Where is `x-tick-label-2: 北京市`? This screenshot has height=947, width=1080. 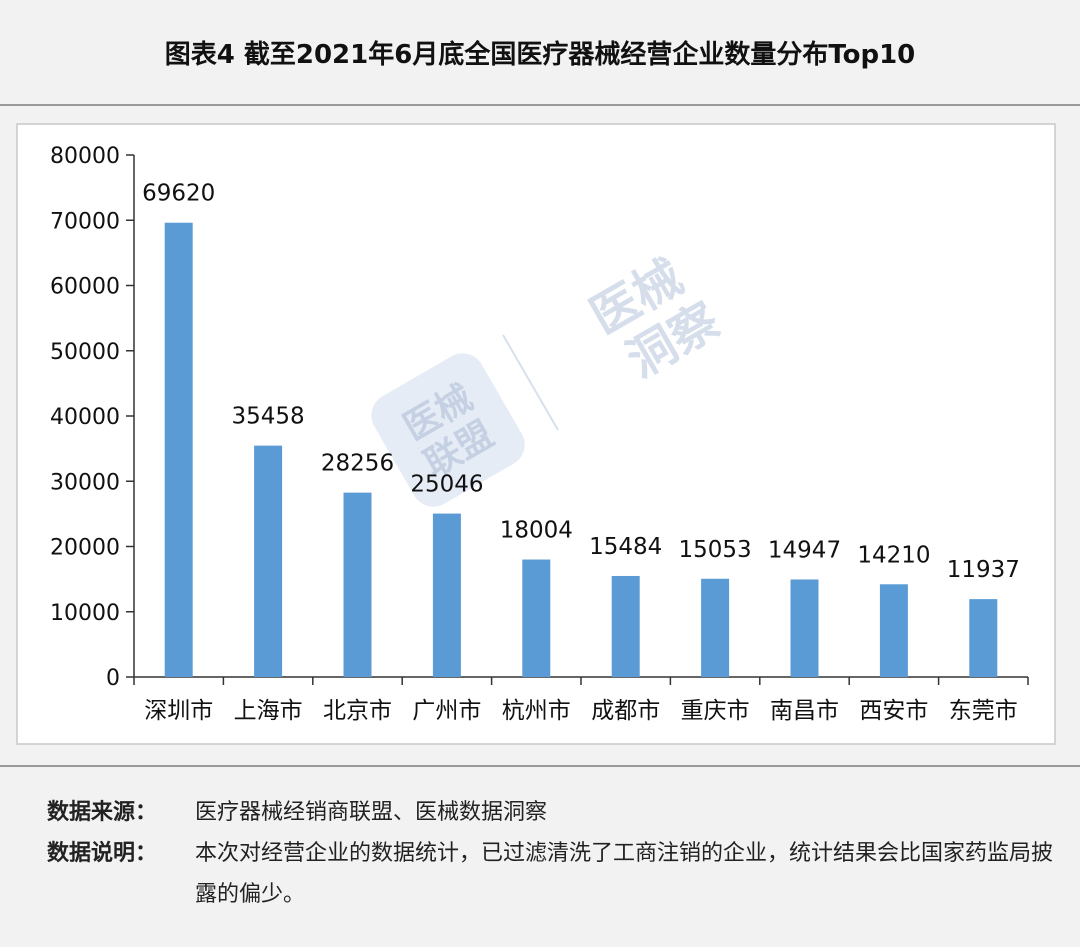 x-tick-label-2: 北京市 is located at coordinates (357, 711).